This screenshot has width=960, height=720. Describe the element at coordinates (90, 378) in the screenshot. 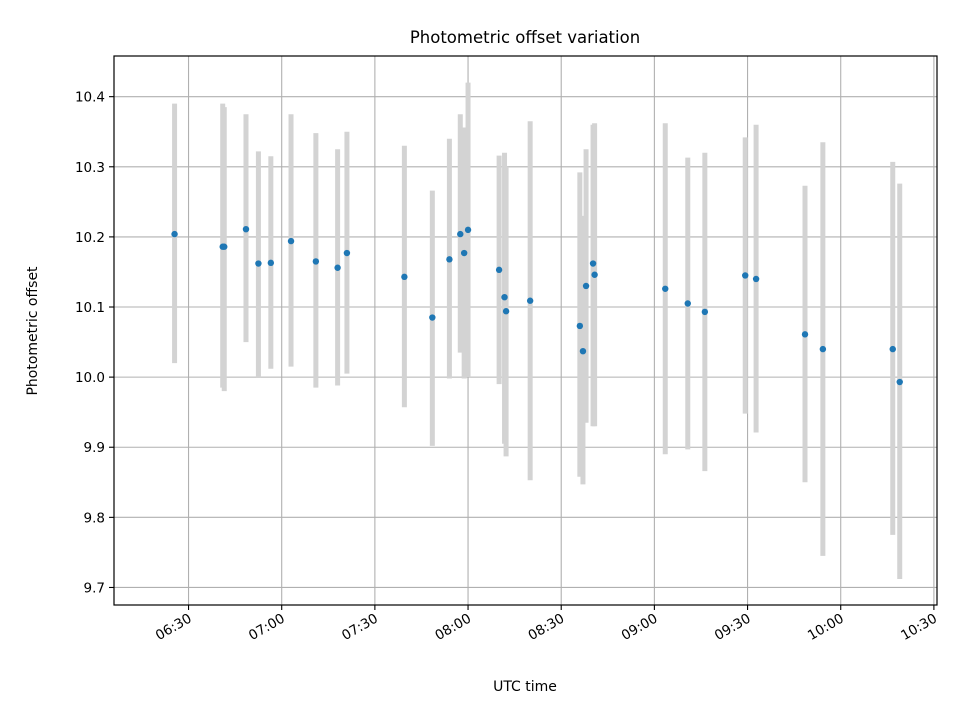

I see `y-tick-label: 10.0` at that location.